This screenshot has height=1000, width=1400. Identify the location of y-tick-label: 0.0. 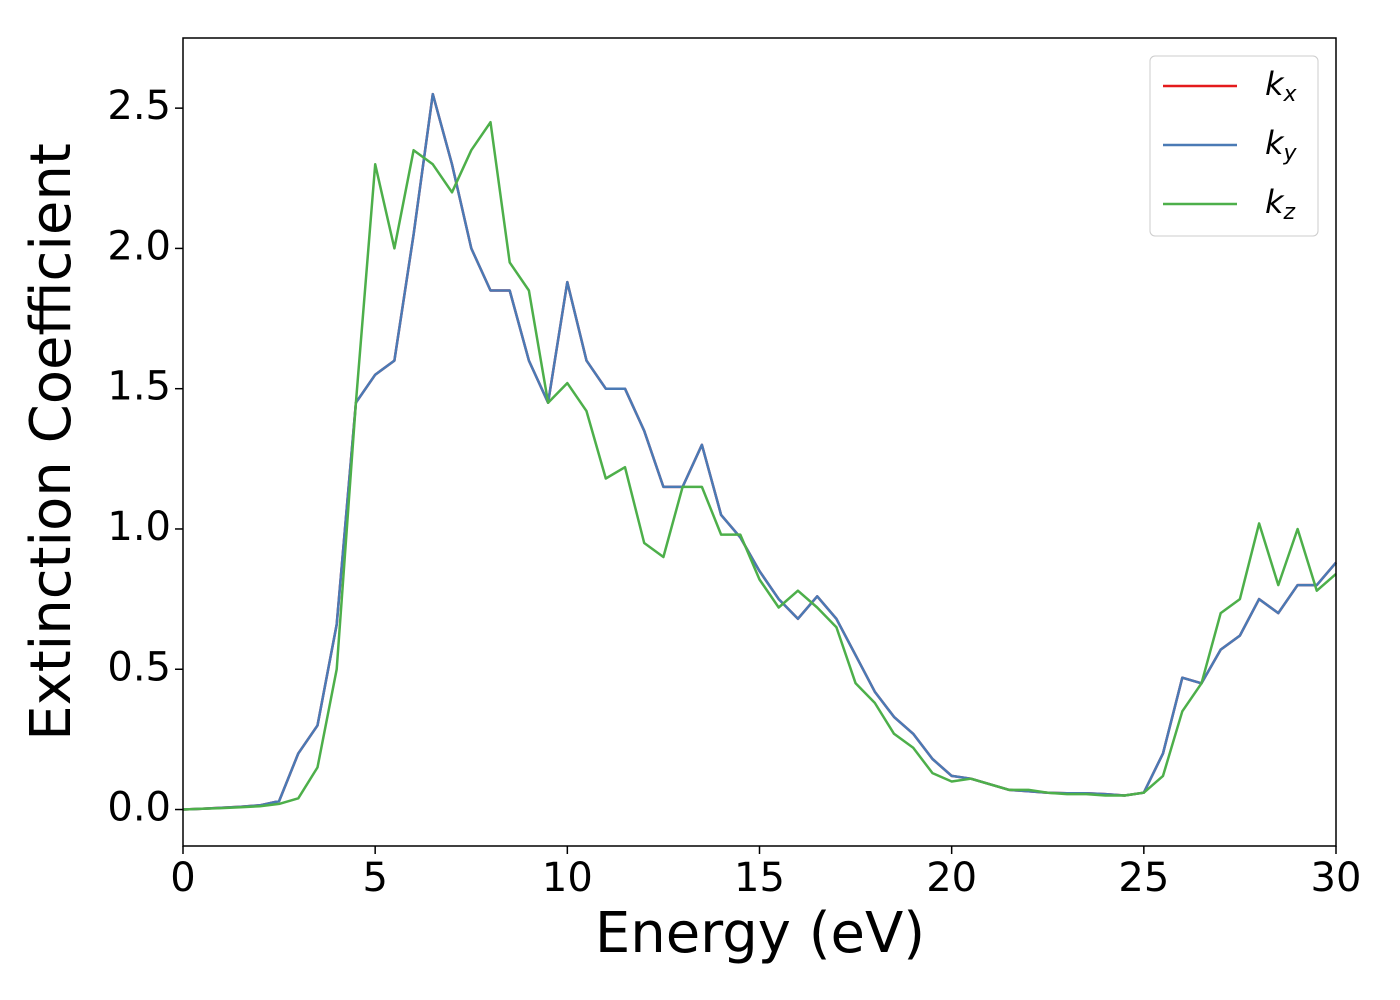
(139, 808).